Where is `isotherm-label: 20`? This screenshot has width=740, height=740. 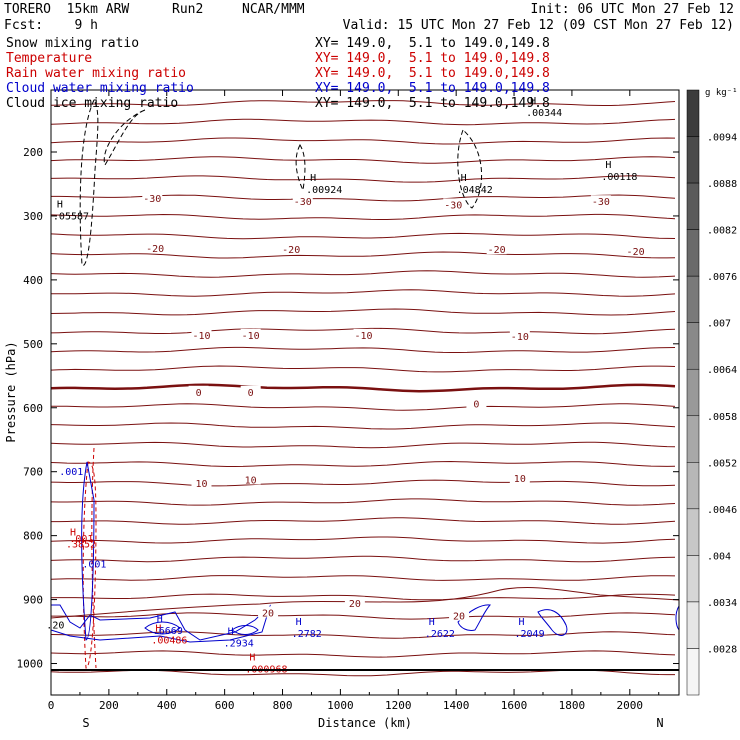
isotherm-label: 20 is located at coordinates (268, 613).